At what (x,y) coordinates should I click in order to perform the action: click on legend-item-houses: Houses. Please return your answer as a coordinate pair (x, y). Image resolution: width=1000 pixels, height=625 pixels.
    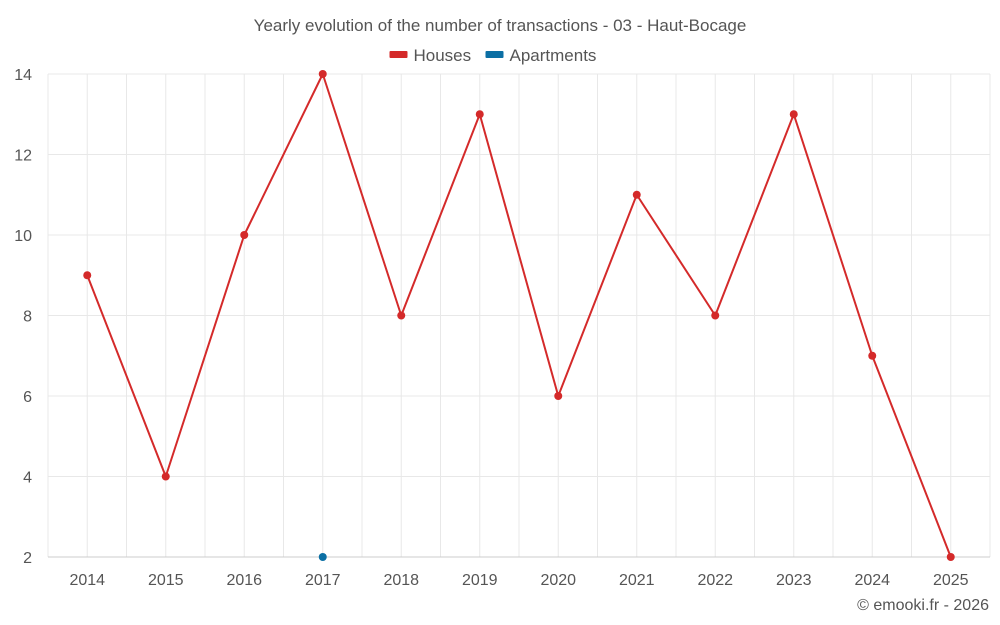
    Looking at the image, I should click on (430, 55).